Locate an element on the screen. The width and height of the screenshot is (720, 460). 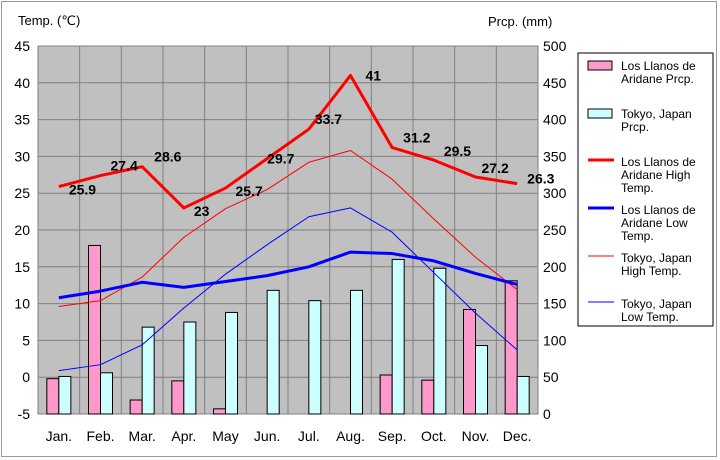
legend-label-0: Los Llanos de Aridane Prcp. is located at coordinates (658, 72).